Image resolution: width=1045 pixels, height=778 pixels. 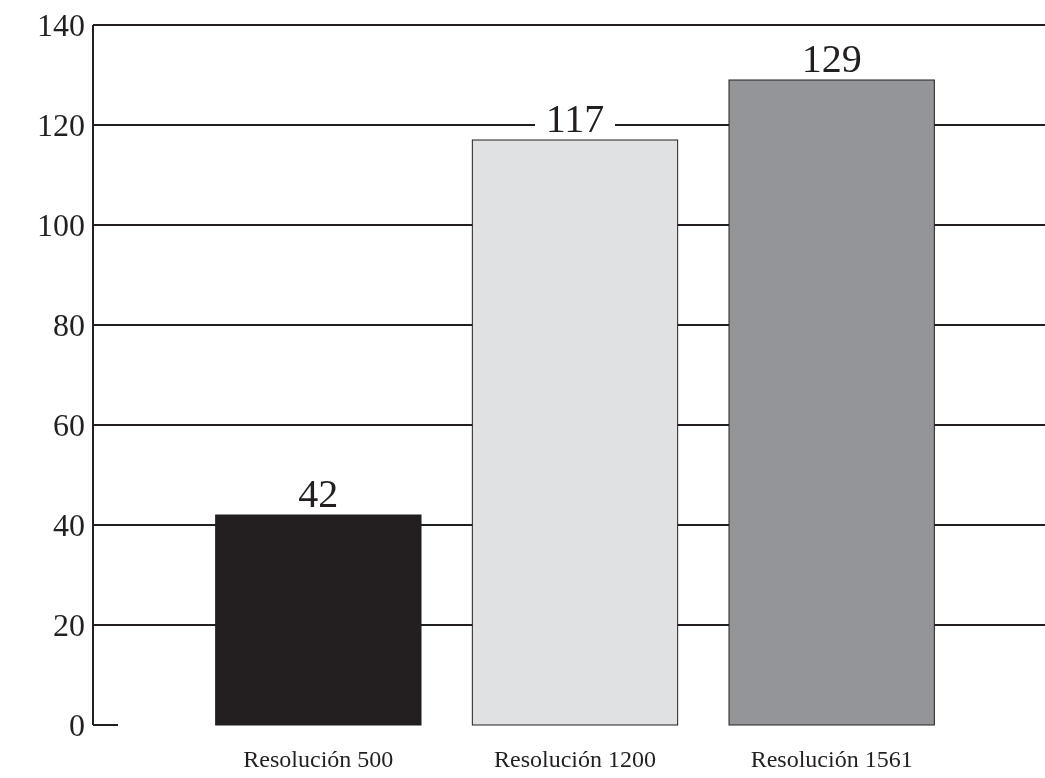 I want to click on y-tick-label: 40, so click(x=69, y=525).